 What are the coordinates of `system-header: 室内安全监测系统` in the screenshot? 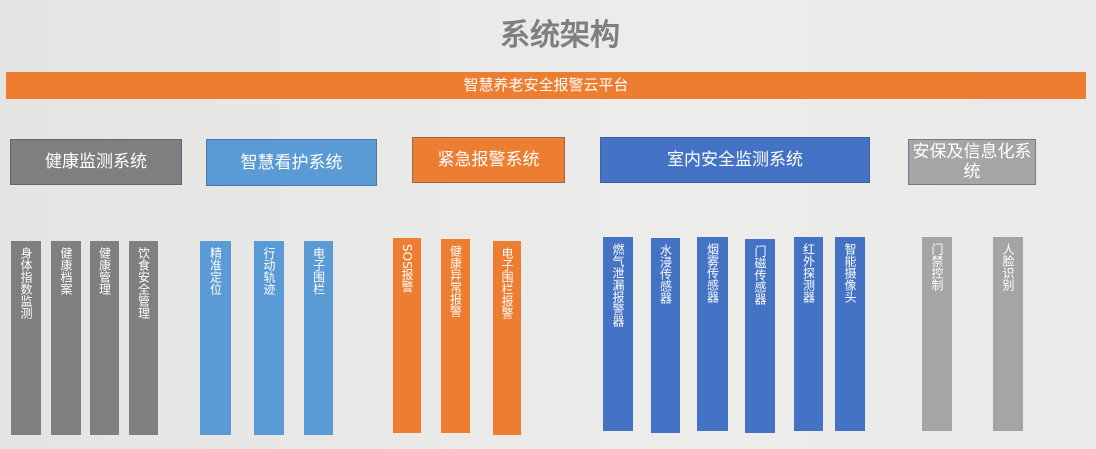 It's located at (735, 160).